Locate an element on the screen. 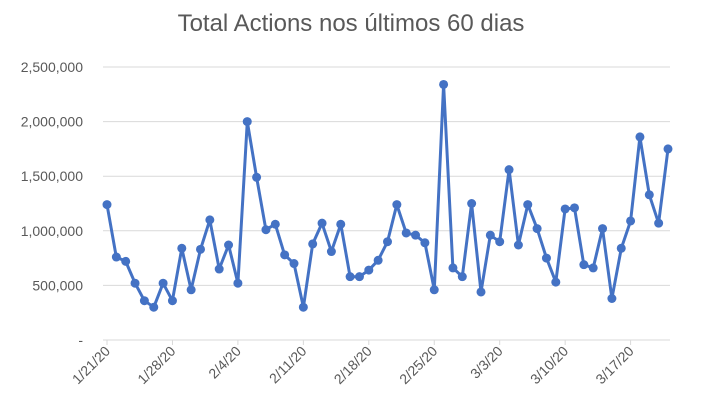 The height and width of the screenshot is (418, 702). y-tick-label: 2,000,000 is located at coordinates (52, 122).